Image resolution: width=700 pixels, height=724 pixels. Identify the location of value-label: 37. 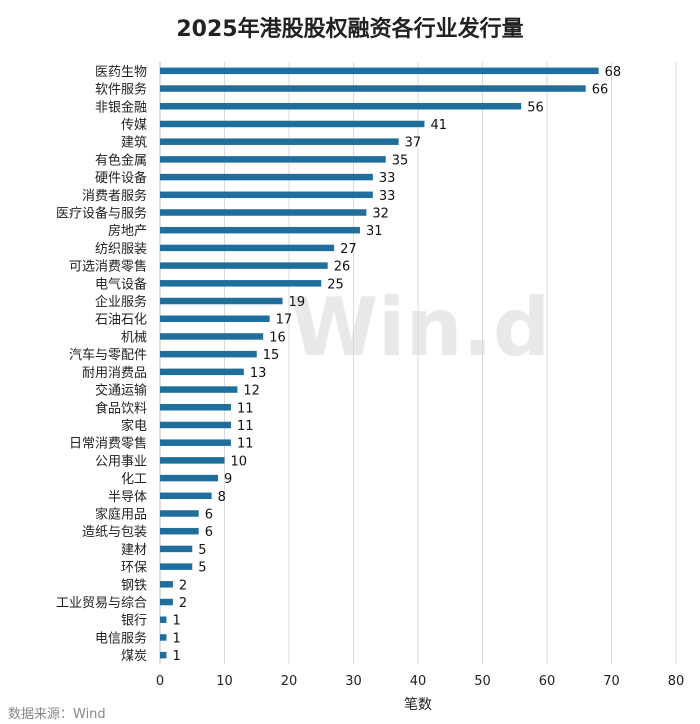
(413, 143).